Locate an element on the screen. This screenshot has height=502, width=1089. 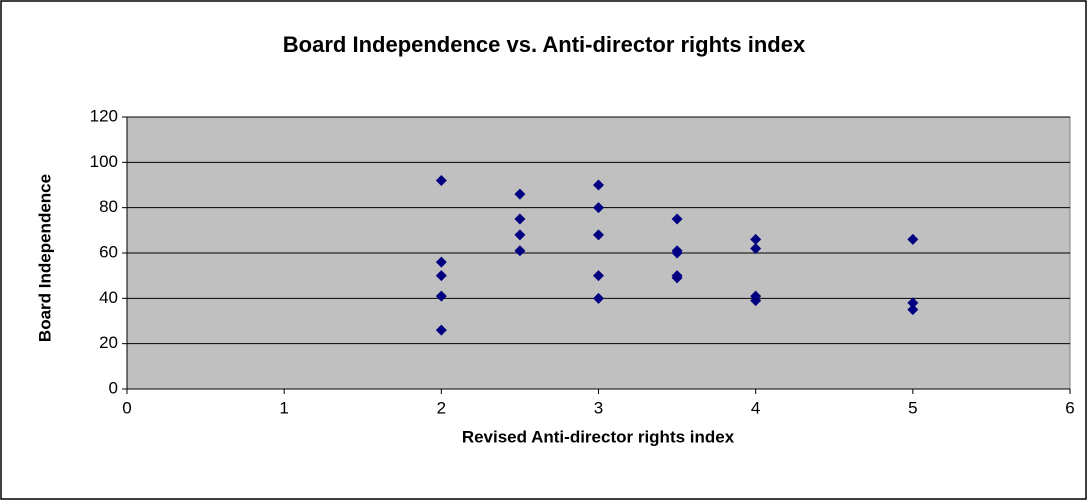
y-tick-label: 100 is located at coordinates (104, 161).